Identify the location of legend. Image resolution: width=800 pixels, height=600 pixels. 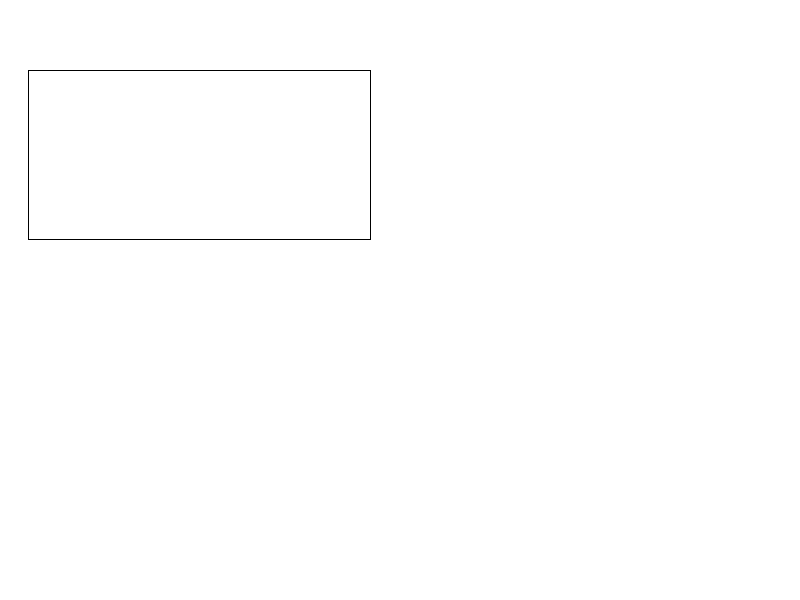
(199, 155).